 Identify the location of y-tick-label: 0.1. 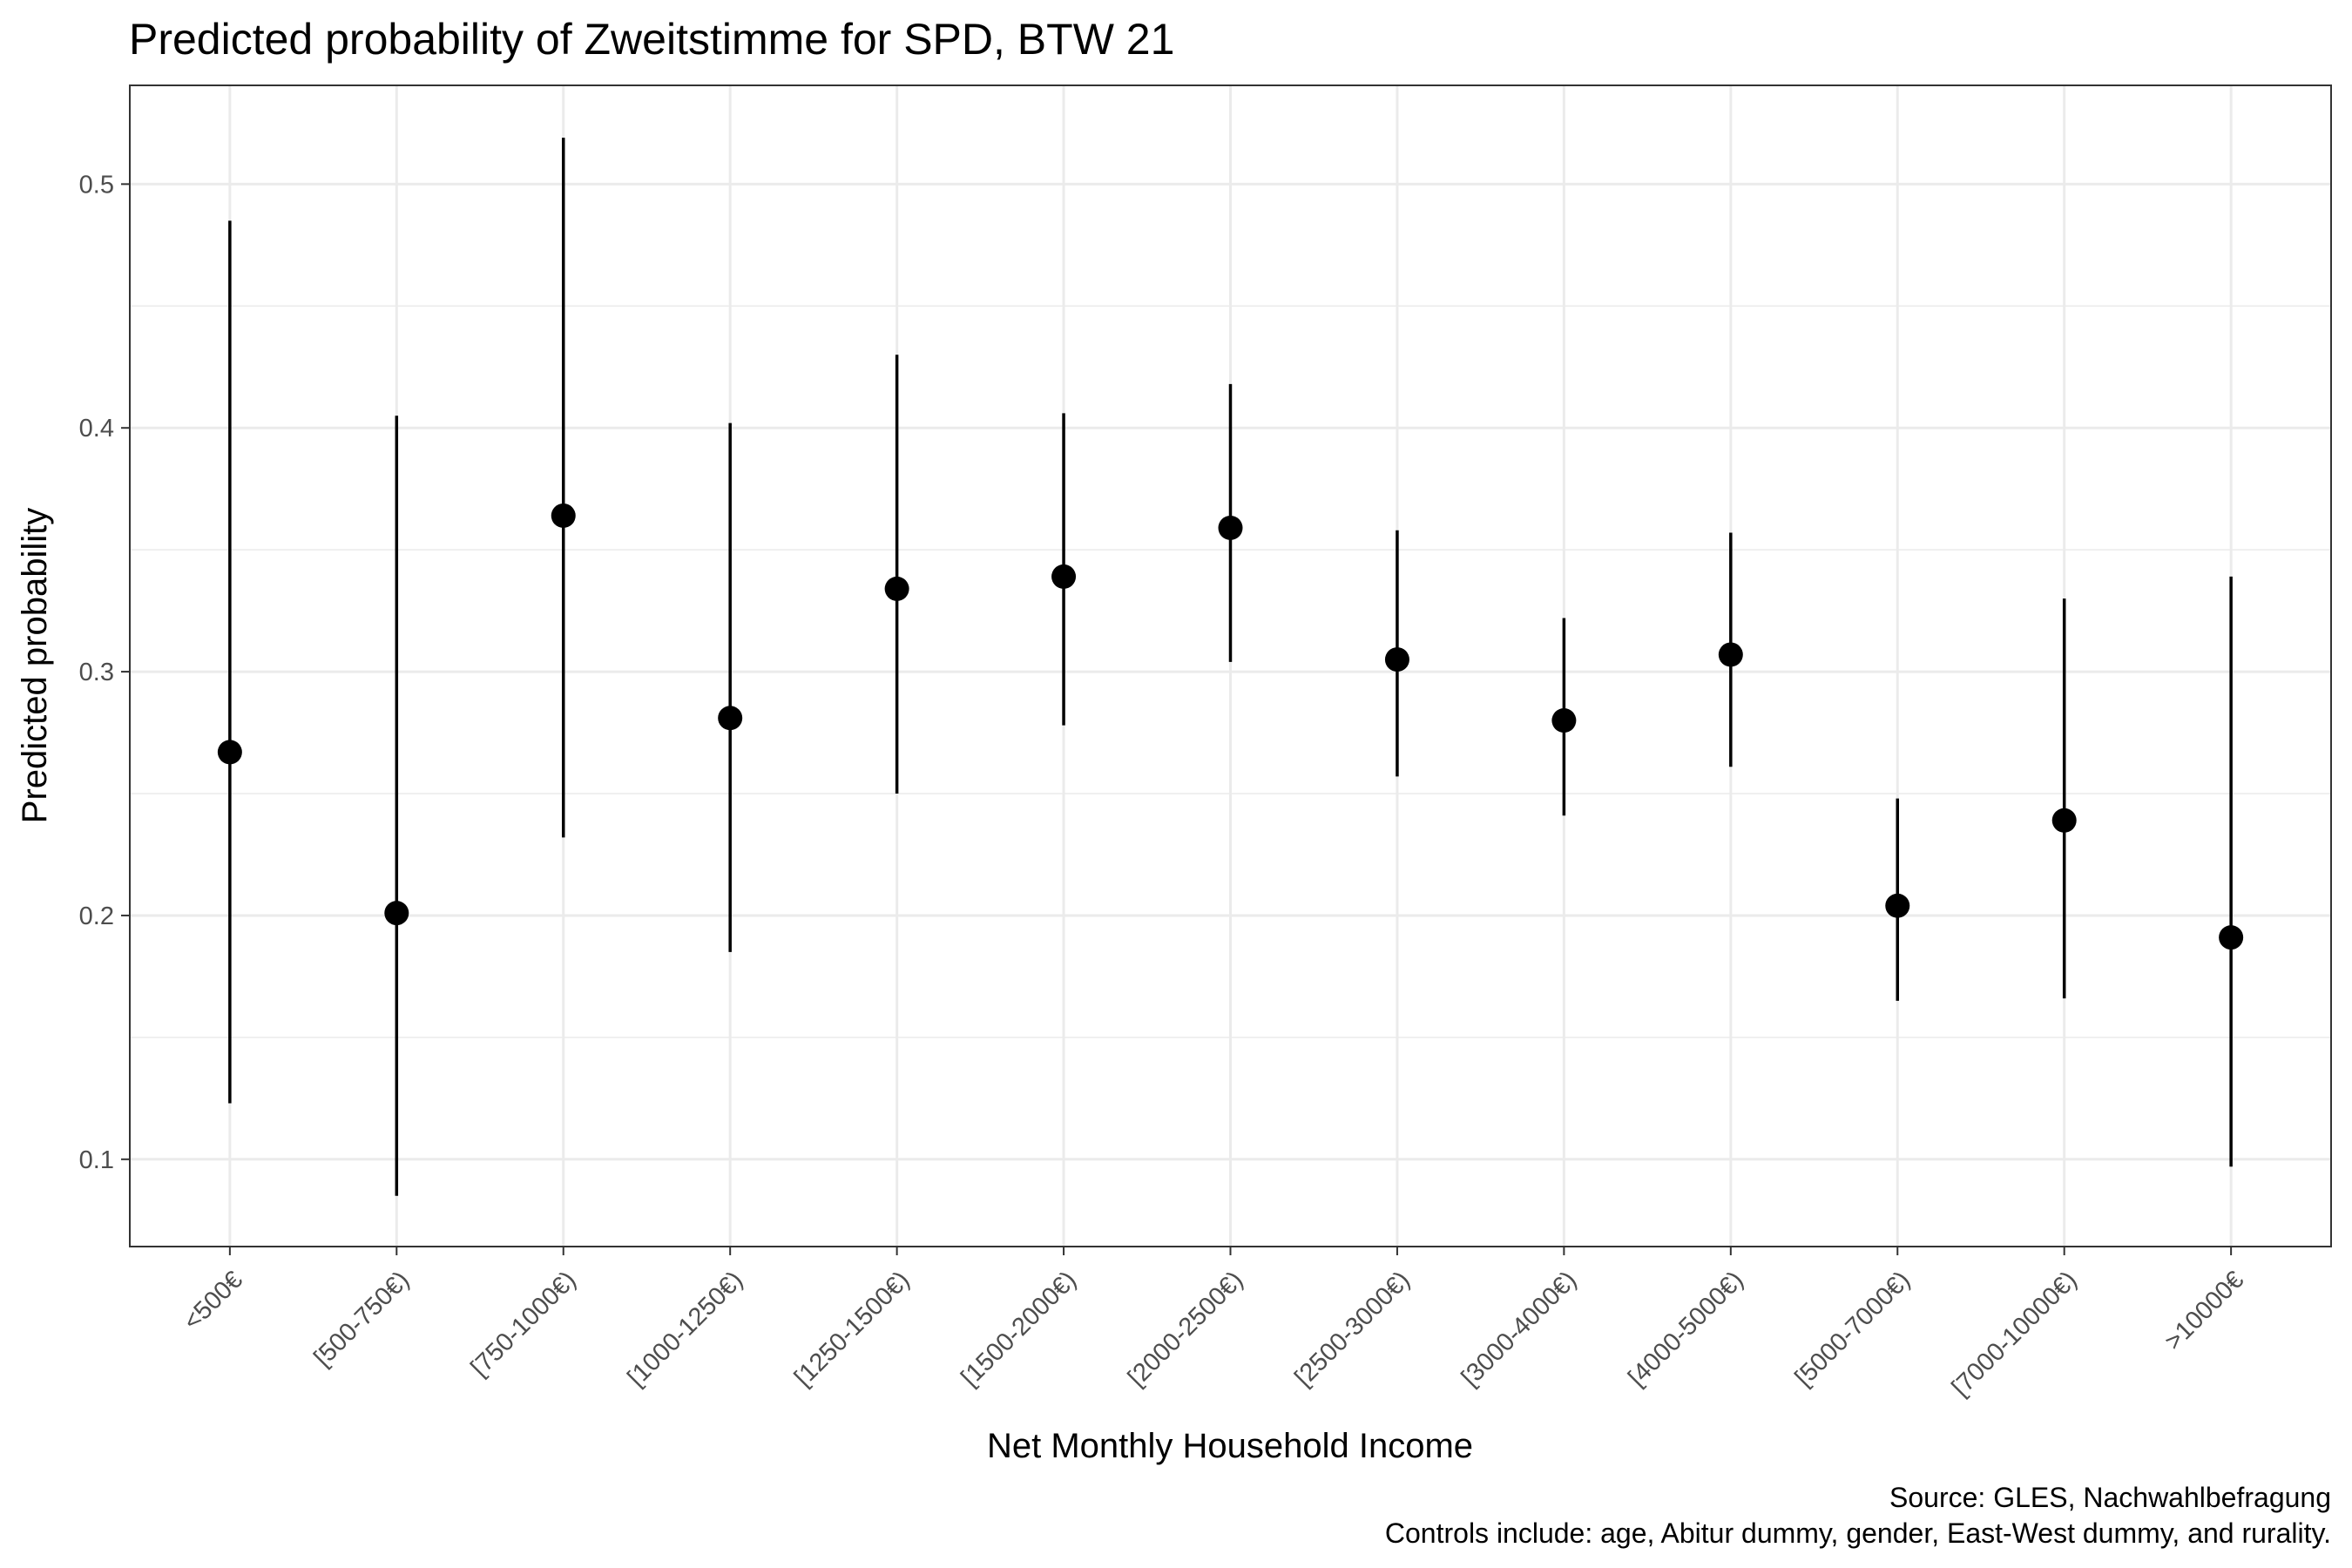
(96, 1160).